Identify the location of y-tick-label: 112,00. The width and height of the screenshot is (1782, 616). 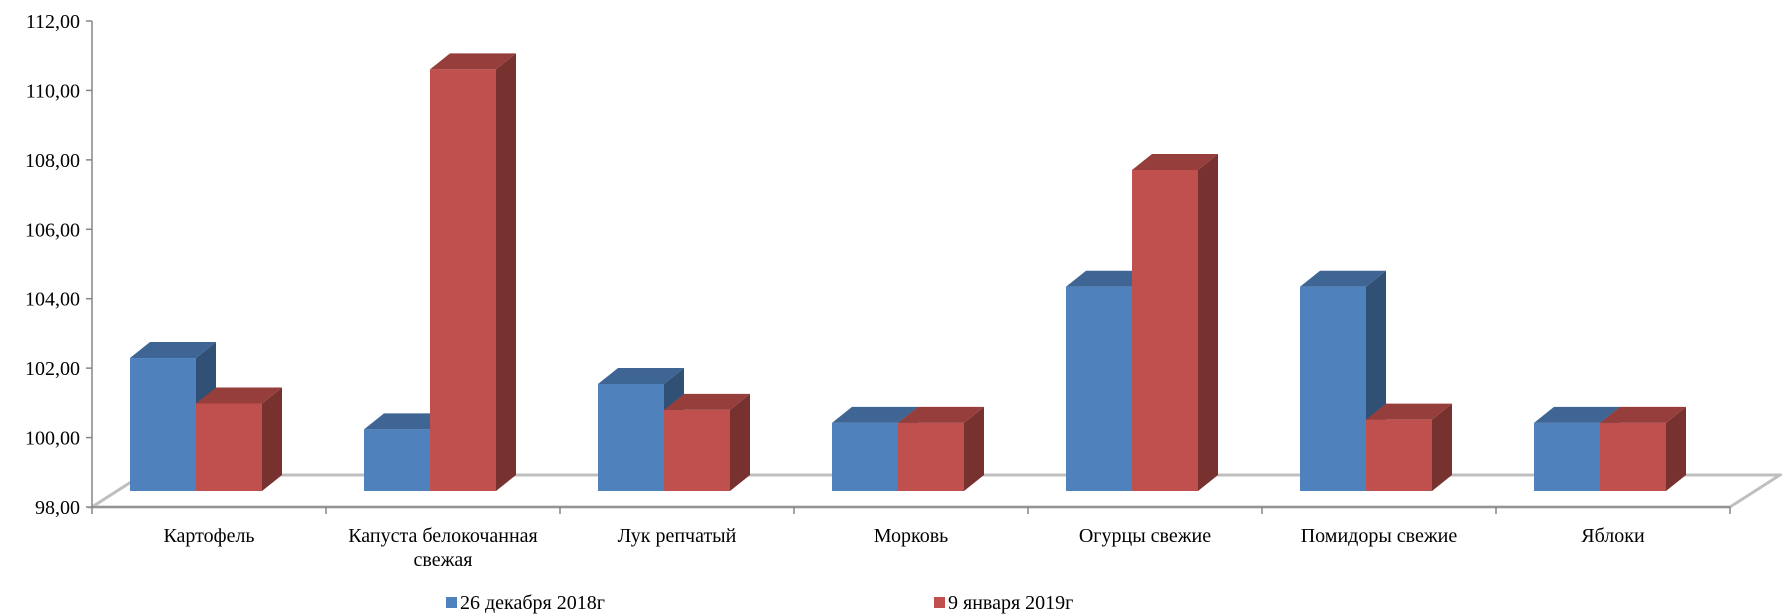
(53, 22).